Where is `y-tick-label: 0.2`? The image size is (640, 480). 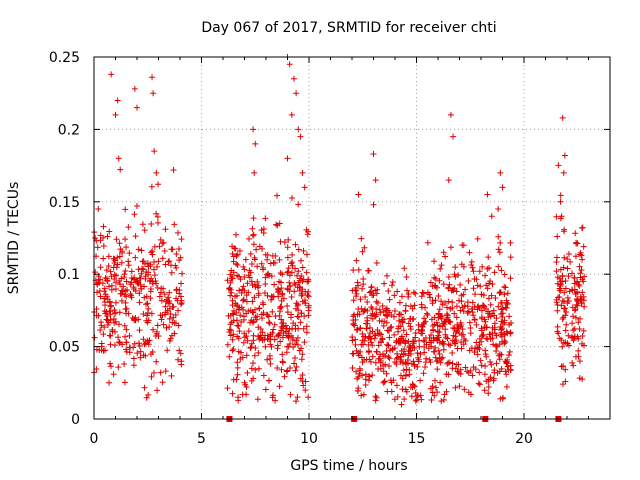
y-tick-label: 0.2 is located at coordinates (69, 130).